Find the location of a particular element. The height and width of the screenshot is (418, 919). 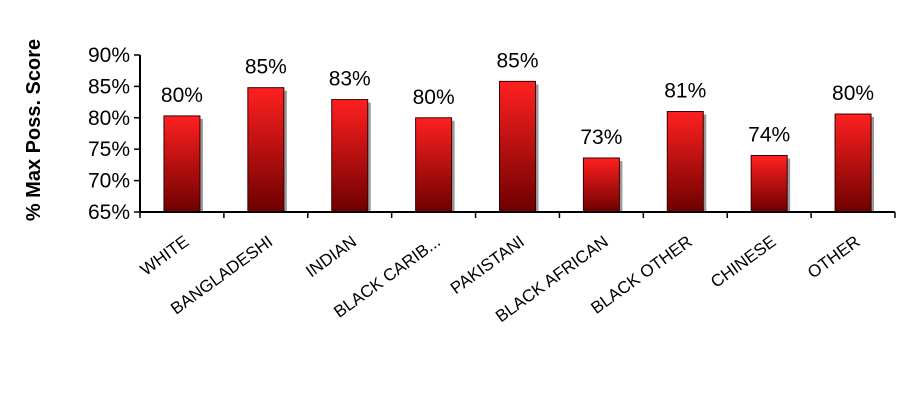

y-tick-label: 65% is located at coordinates (109, 212).